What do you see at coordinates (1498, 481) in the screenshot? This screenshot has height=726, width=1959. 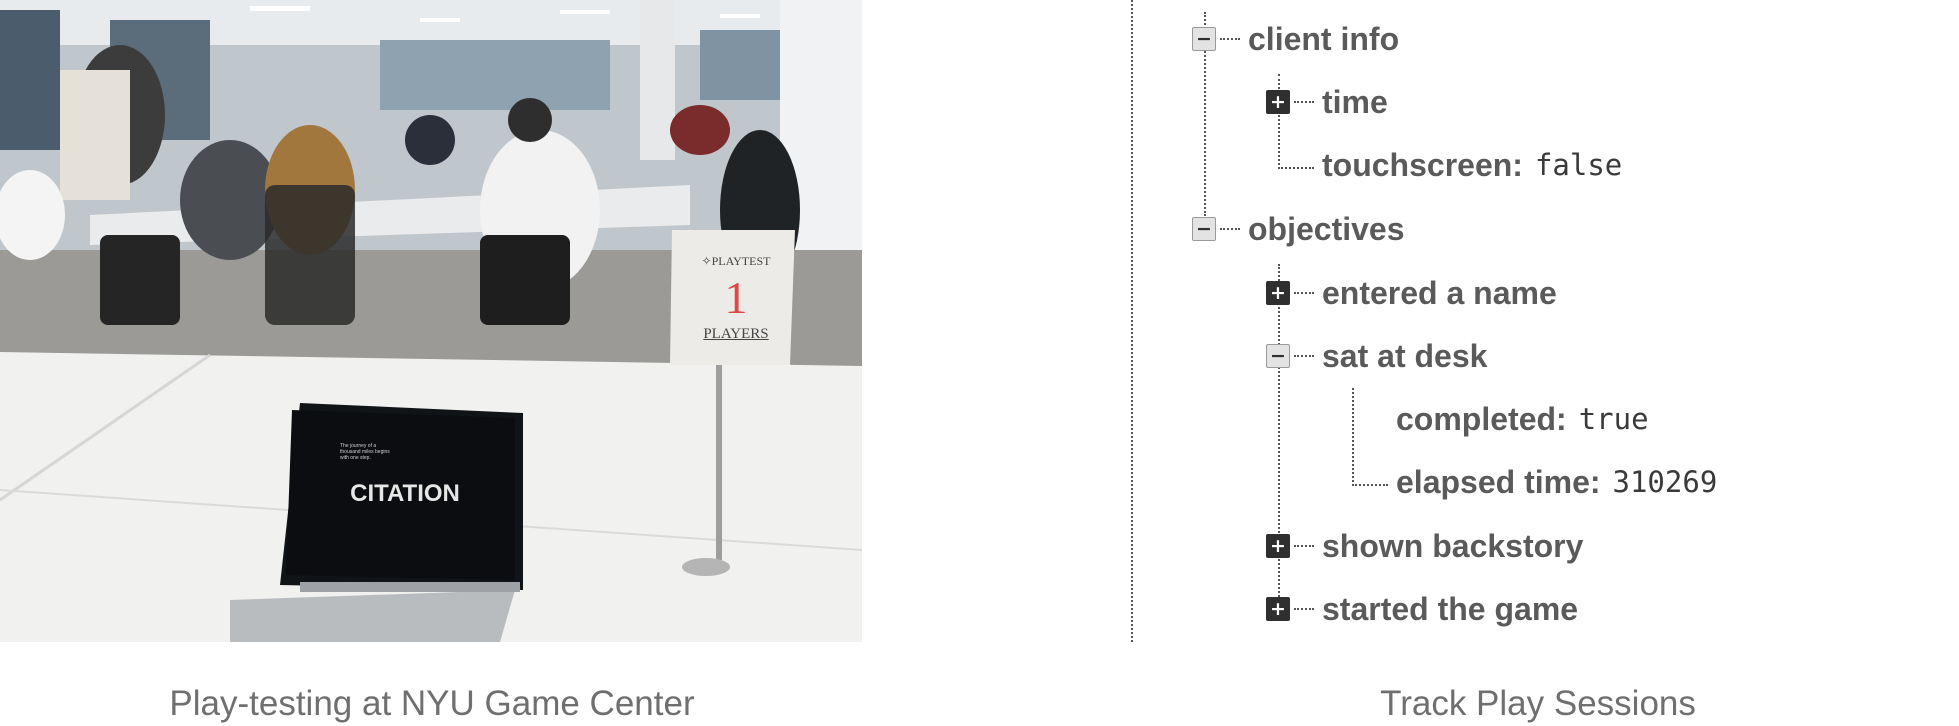 I see `node-label: elapsed time:` at bounding box center [1498, 481].